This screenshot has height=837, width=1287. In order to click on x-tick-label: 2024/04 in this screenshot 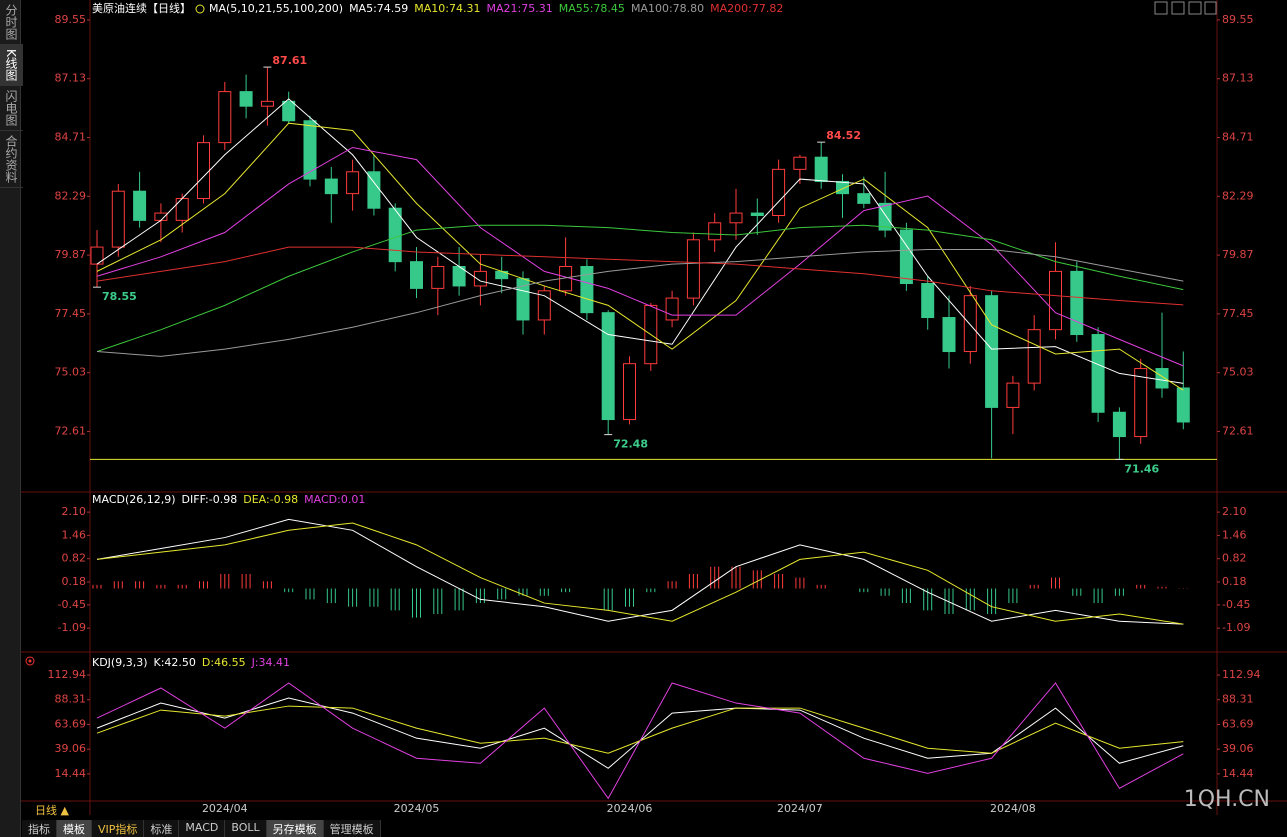, I will do `click(225, 808)`.